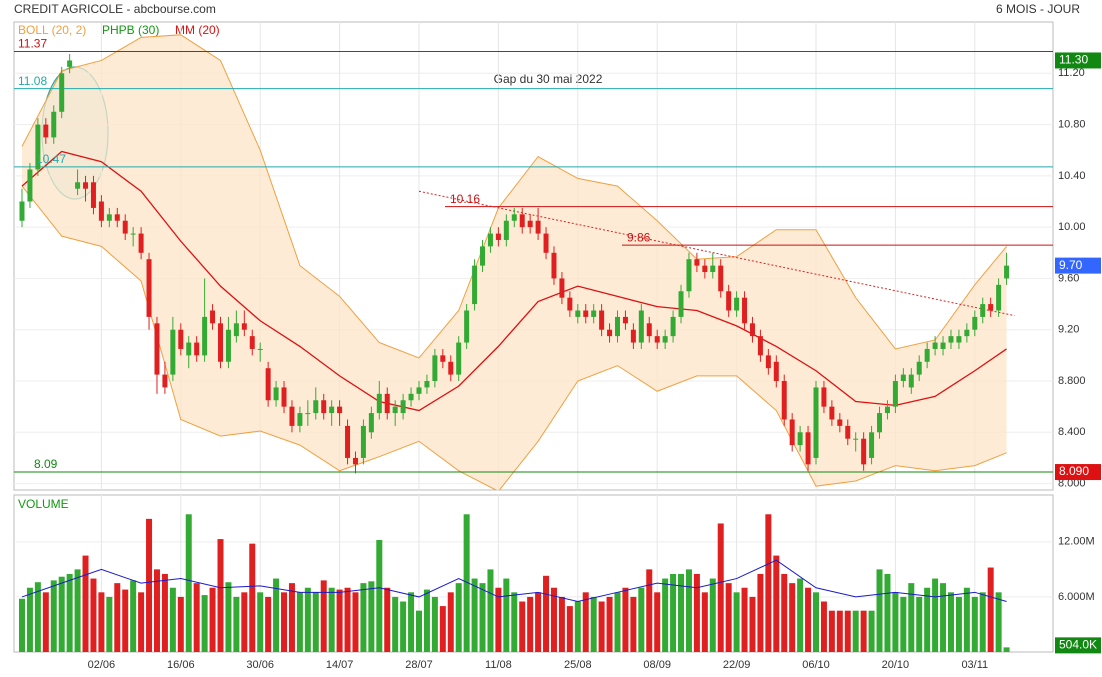 The image size is (1102, 677). What do you see at coordinates (896, 665) in the screenshot?
I see `x-tick-label: 20/10` at bounding box center [896, 665].